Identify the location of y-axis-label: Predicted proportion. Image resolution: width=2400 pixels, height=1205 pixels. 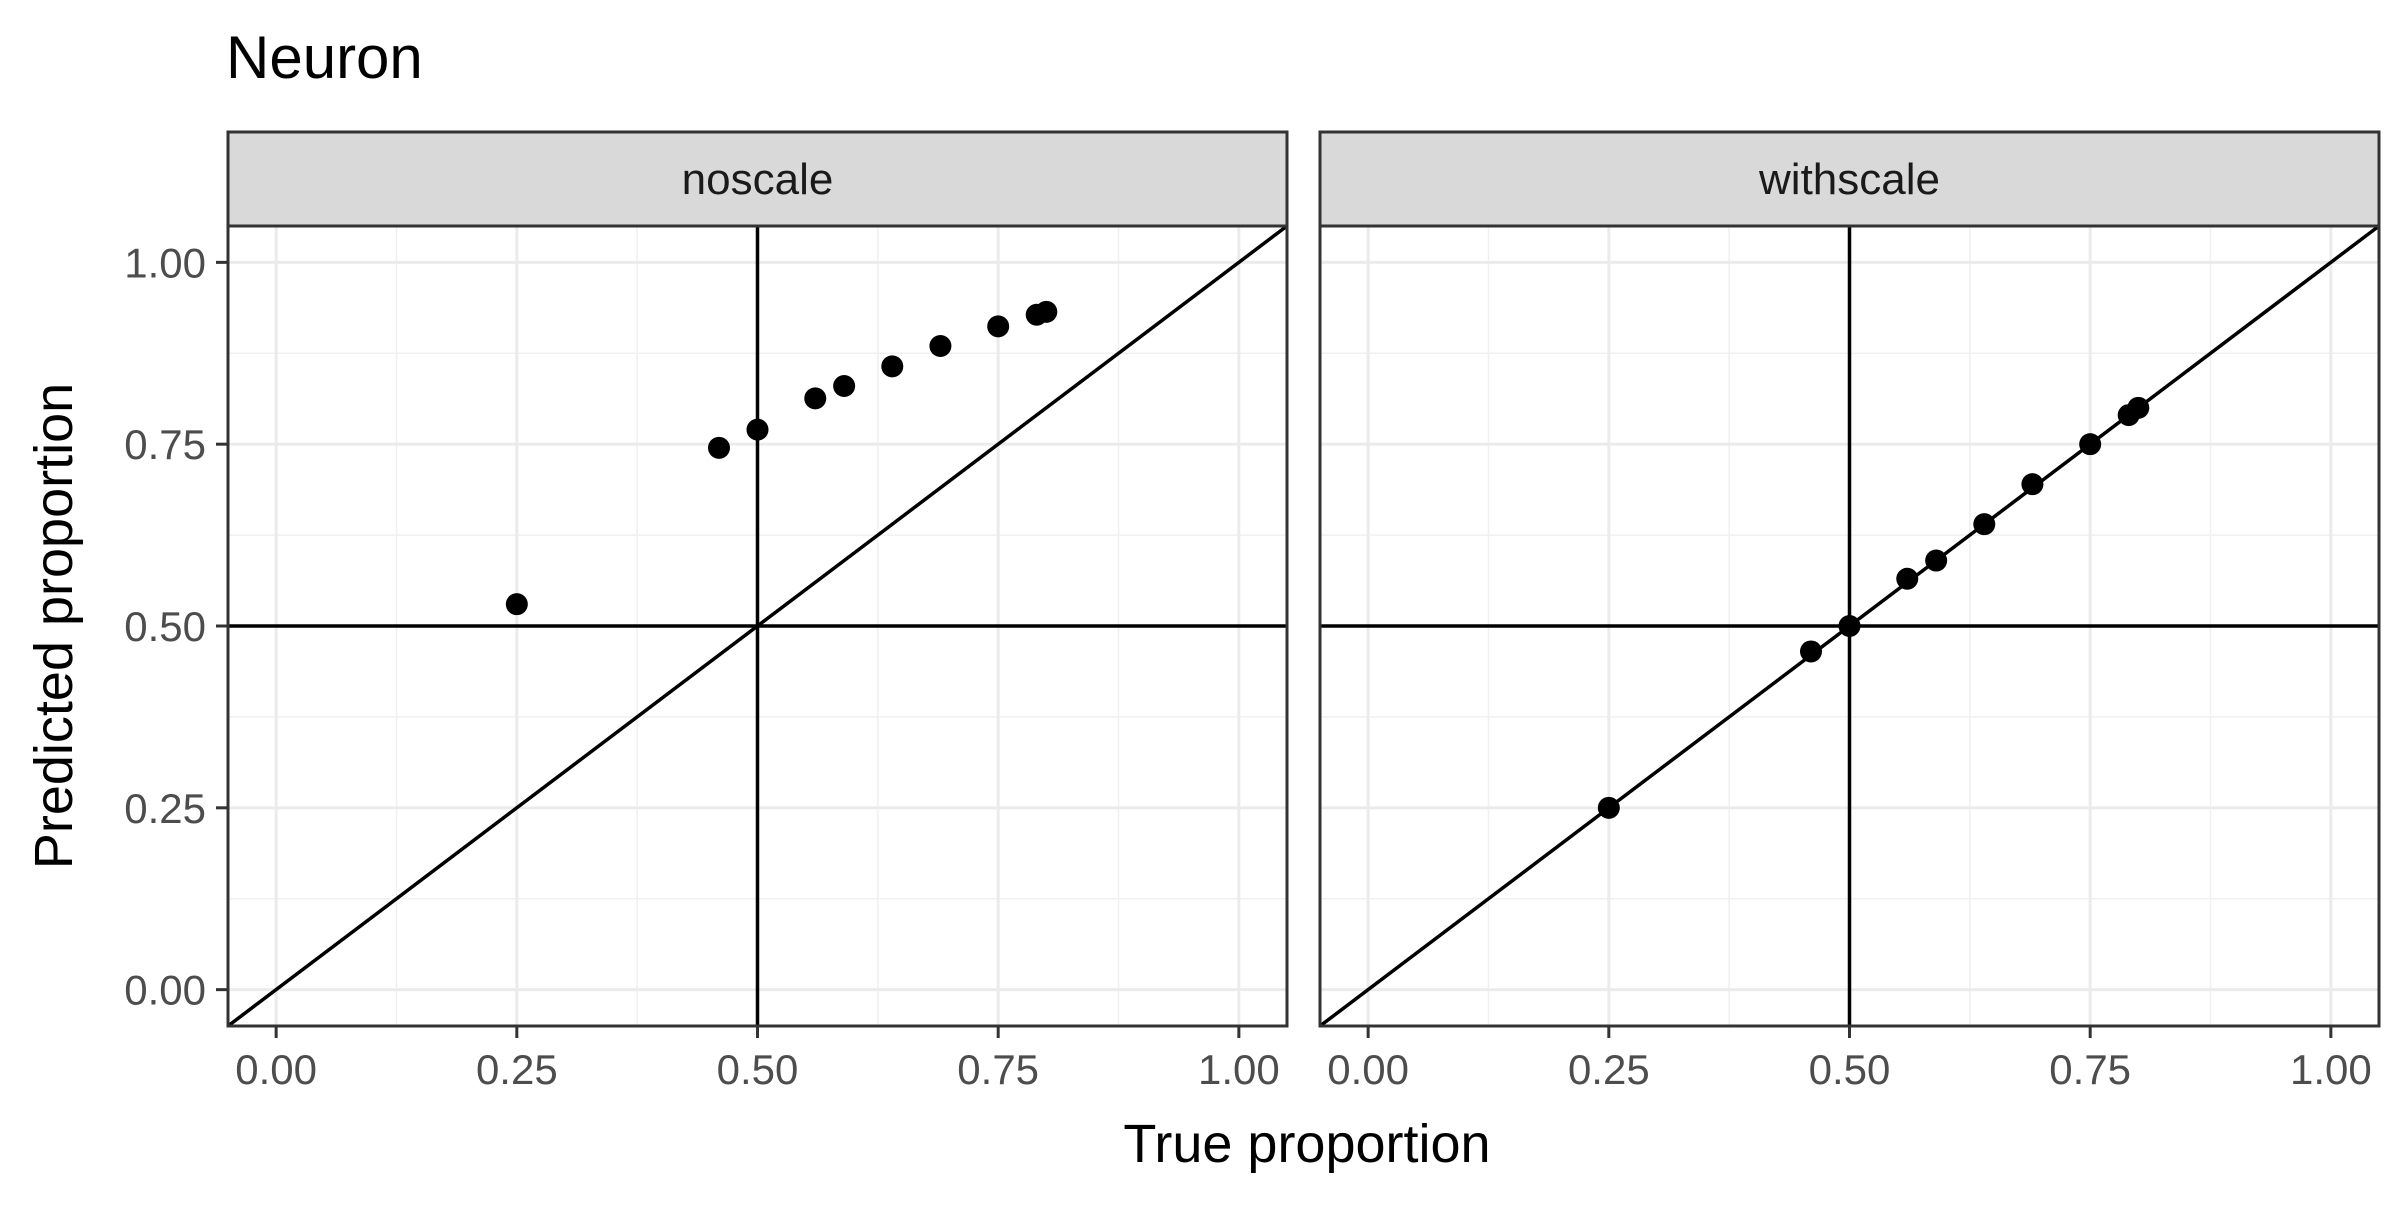
(54, 626).